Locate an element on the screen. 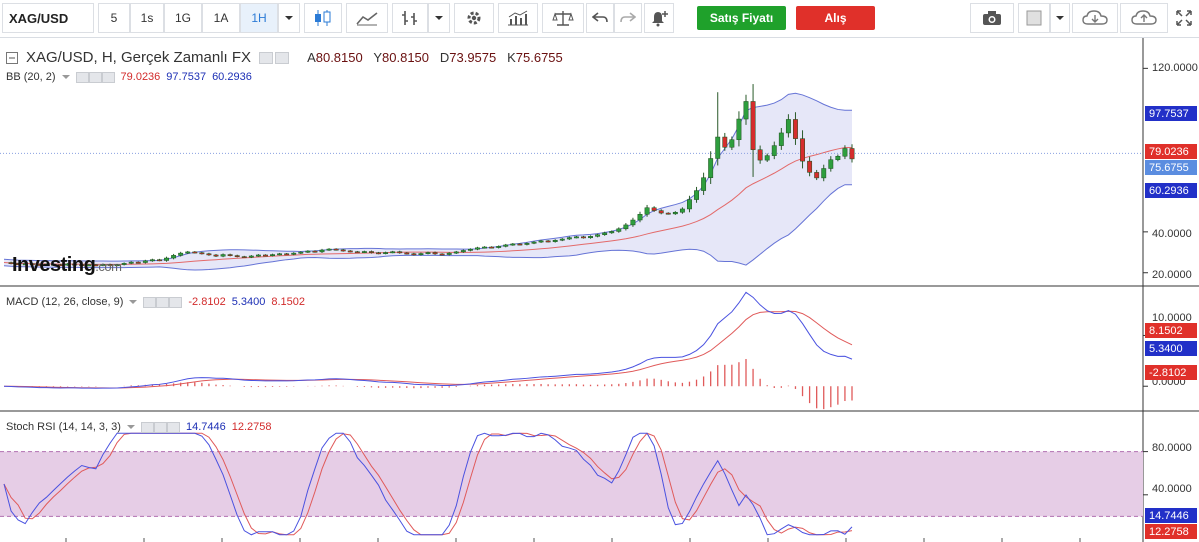 The image size is (1199, 542). buy-button: Alış is located at coordinates (835, 18).